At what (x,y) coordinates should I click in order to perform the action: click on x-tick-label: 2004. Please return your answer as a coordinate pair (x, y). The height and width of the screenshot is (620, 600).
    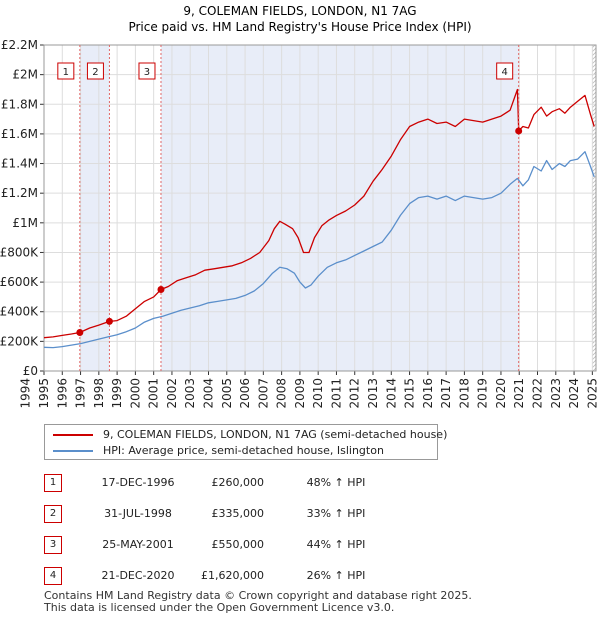
    Looking at the image, I should click on (209, 393).